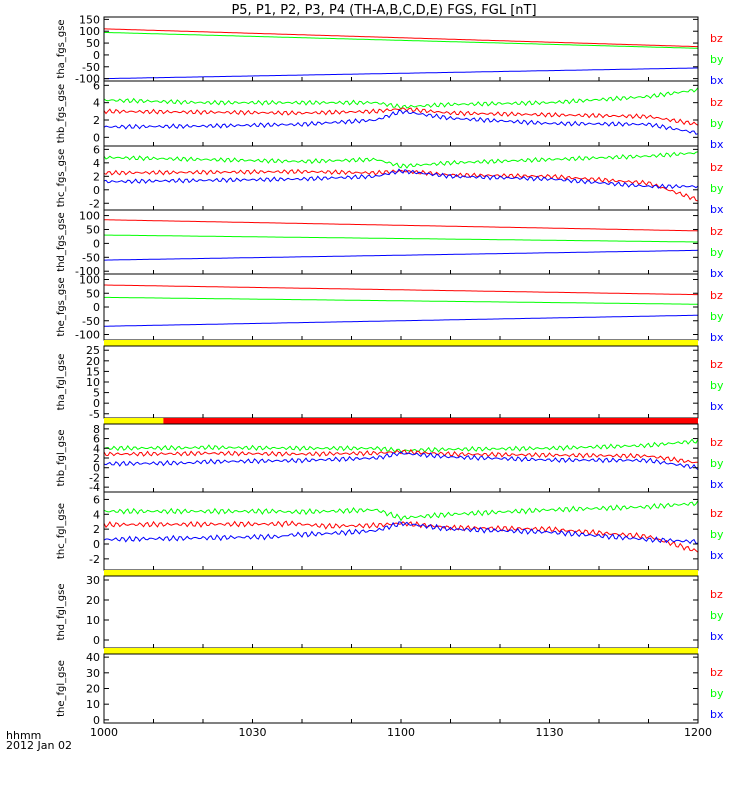  Describe the element at coordinates (61, 531) in the screenshot. I see `y-axis-label: thc_fgl_gse` at that location.